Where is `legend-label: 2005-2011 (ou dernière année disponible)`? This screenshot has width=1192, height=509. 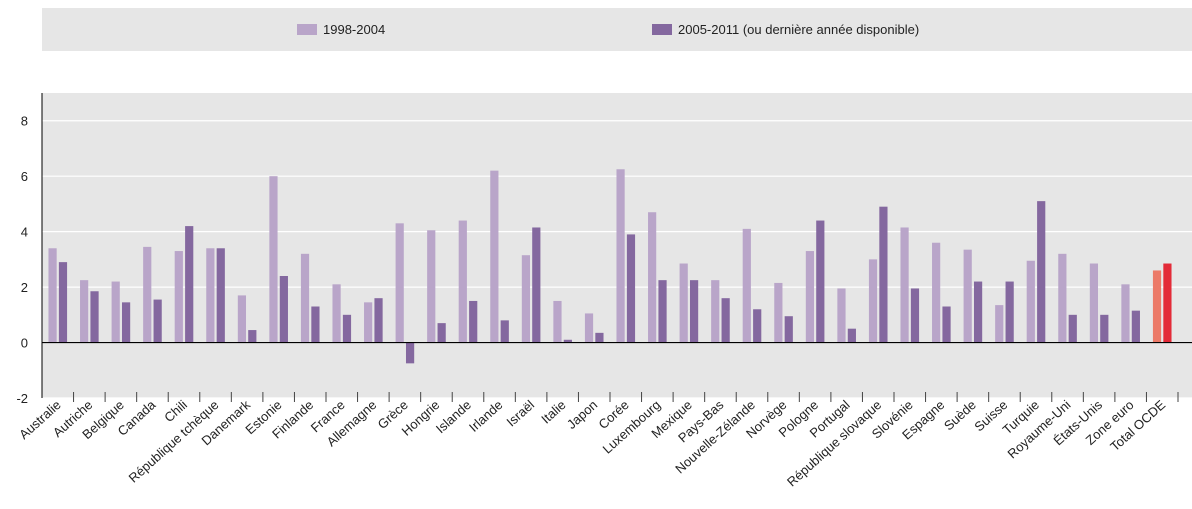
legend-label: 2005-2011 (ou dernière année disponible) is located at coordinates (798, 29).